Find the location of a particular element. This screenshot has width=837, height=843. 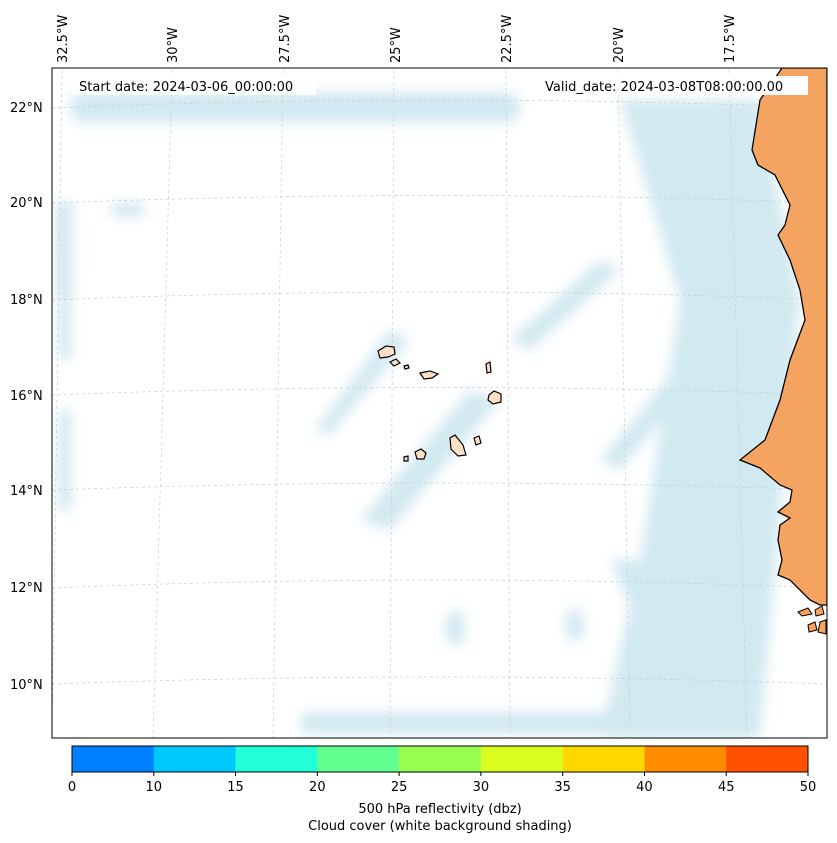

parallel-22n is located at coordinates (439, 104).